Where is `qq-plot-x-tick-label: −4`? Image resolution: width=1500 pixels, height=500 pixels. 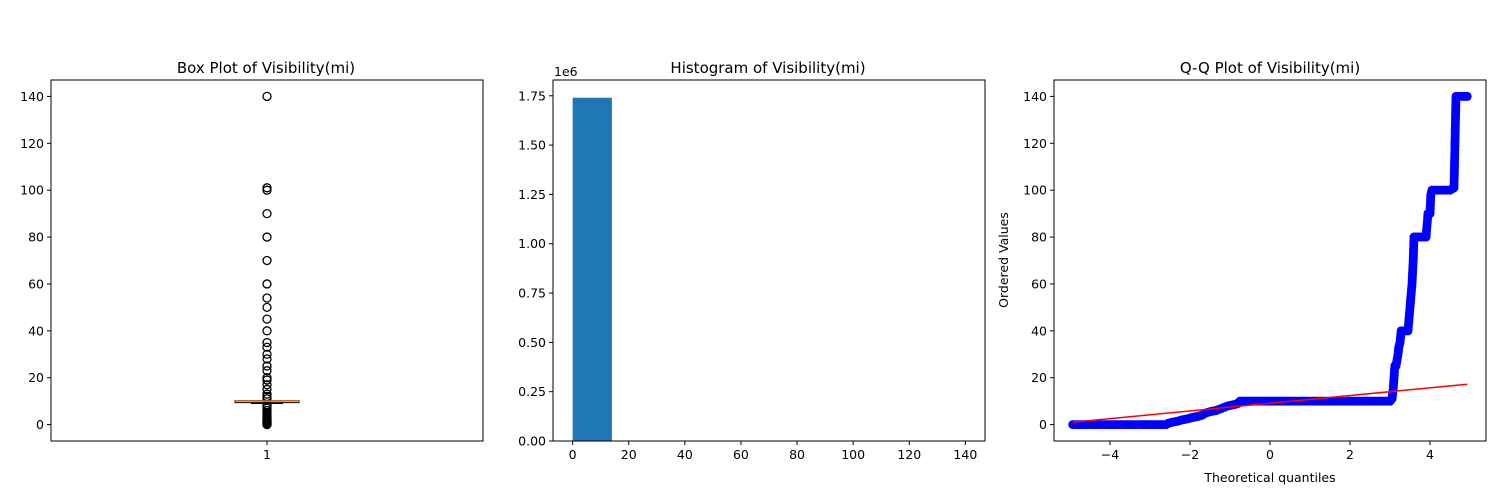 qq-plot-x-tick-label: −4 is located at coordinates (1110, 454).